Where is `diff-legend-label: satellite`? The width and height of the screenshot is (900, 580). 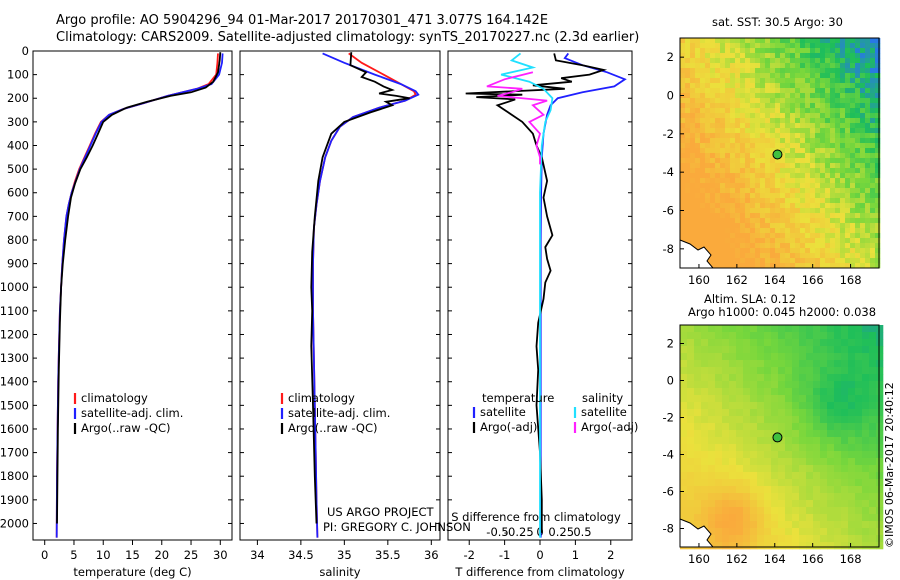
diff-legend-label: satellite is located at coordinates (503, 412).